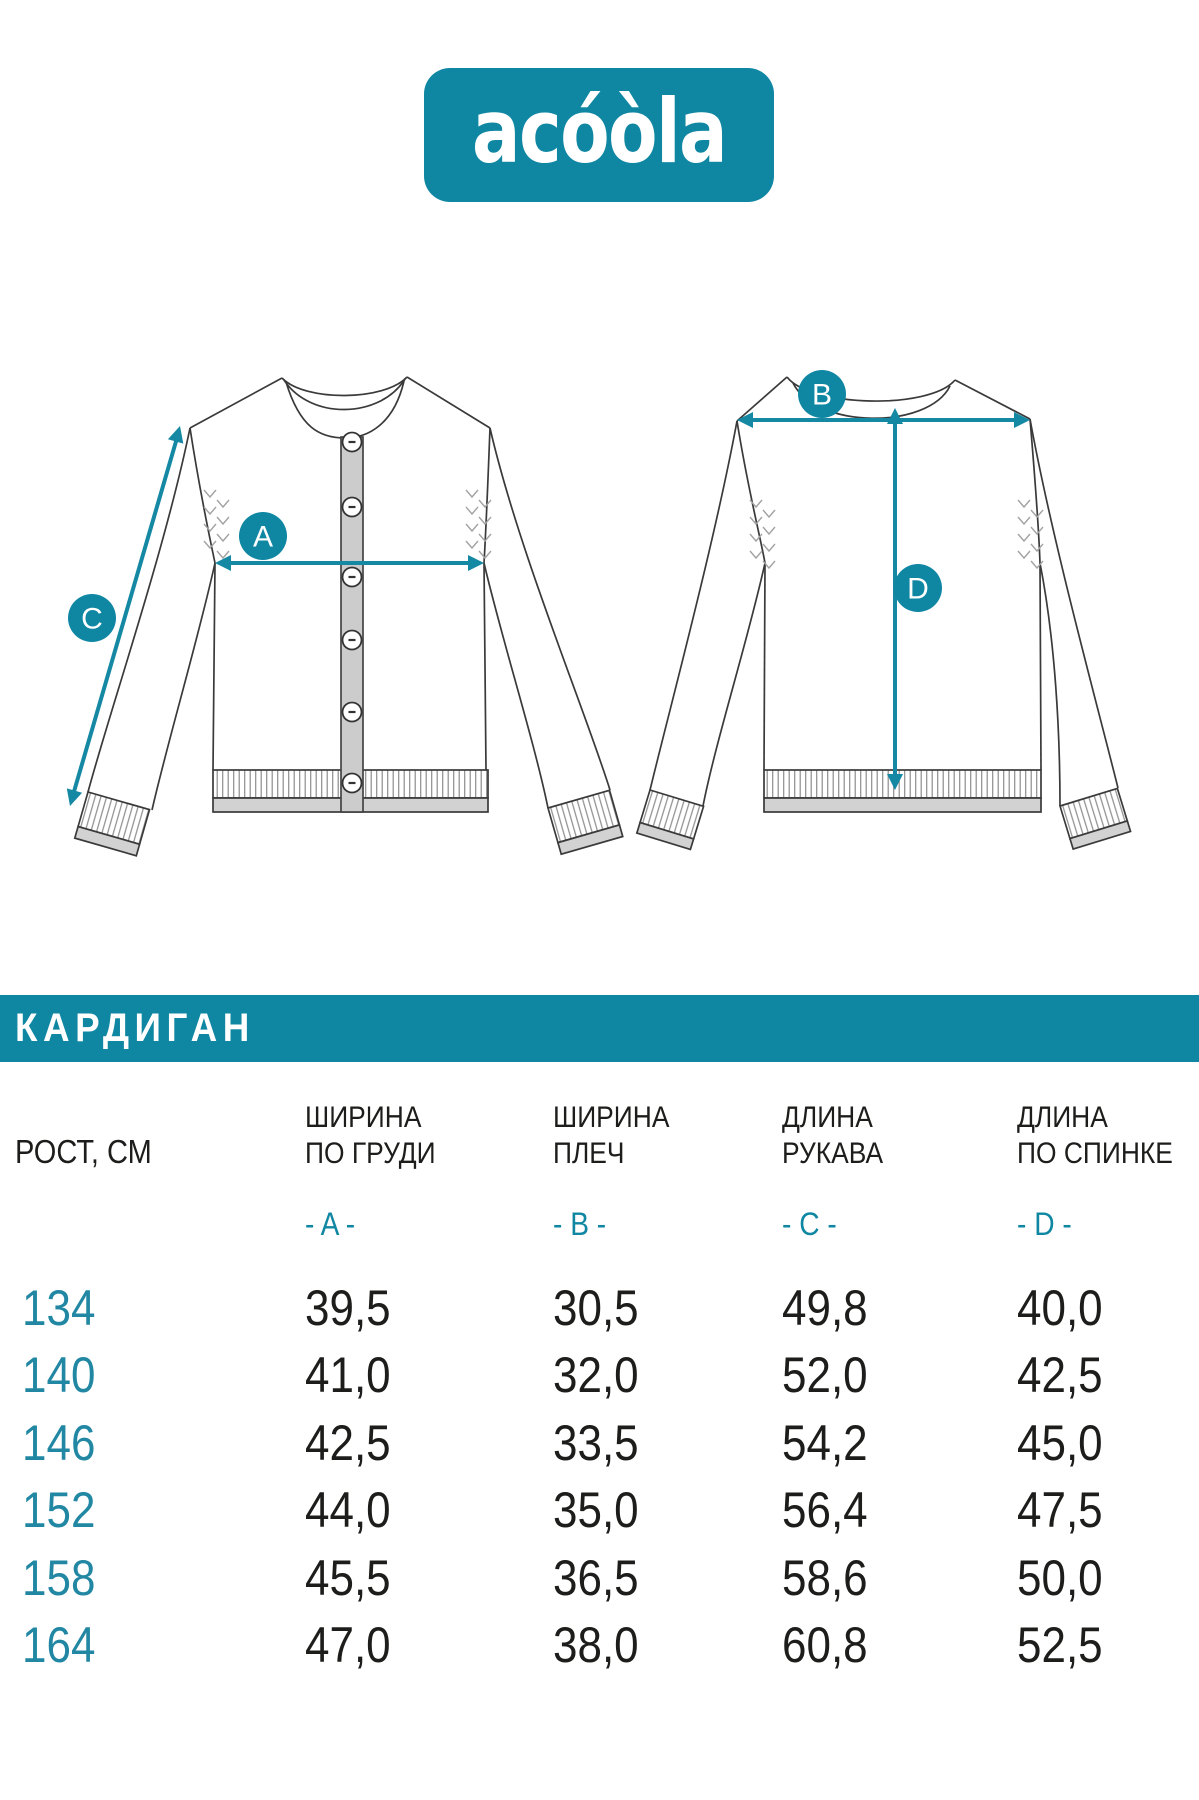 Image resolution: width=1199 pixels, height=1800 pixels. I want to click on marker-b-label: B, so click(822, 395).